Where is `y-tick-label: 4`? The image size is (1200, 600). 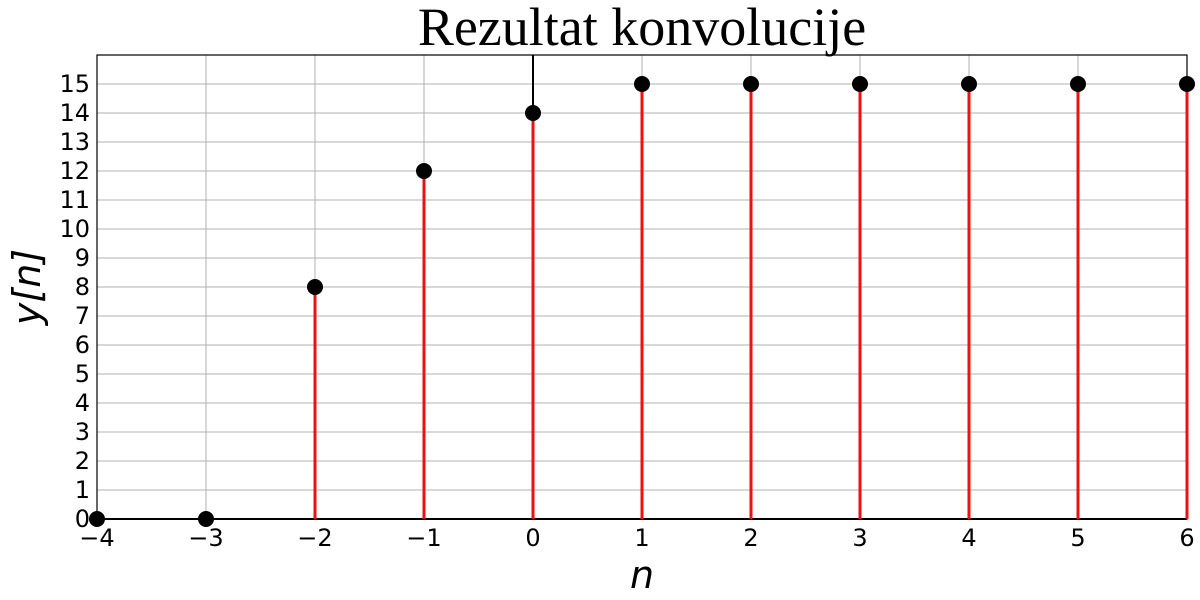
y-tick-label: 4 is located at coordinates (82, 403).